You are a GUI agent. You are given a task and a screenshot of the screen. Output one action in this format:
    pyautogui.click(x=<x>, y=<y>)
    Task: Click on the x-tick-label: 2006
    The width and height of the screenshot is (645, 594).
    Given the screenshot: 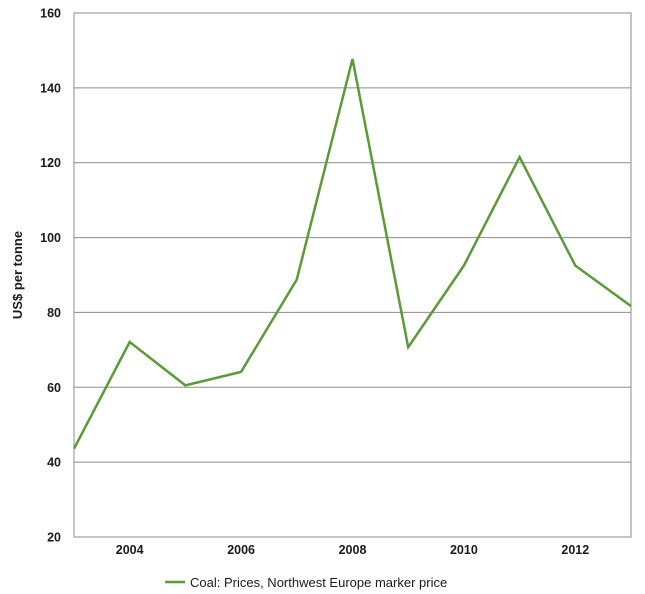 What is the action you would take?
    pyautogui.click(x=241, y=550)
    